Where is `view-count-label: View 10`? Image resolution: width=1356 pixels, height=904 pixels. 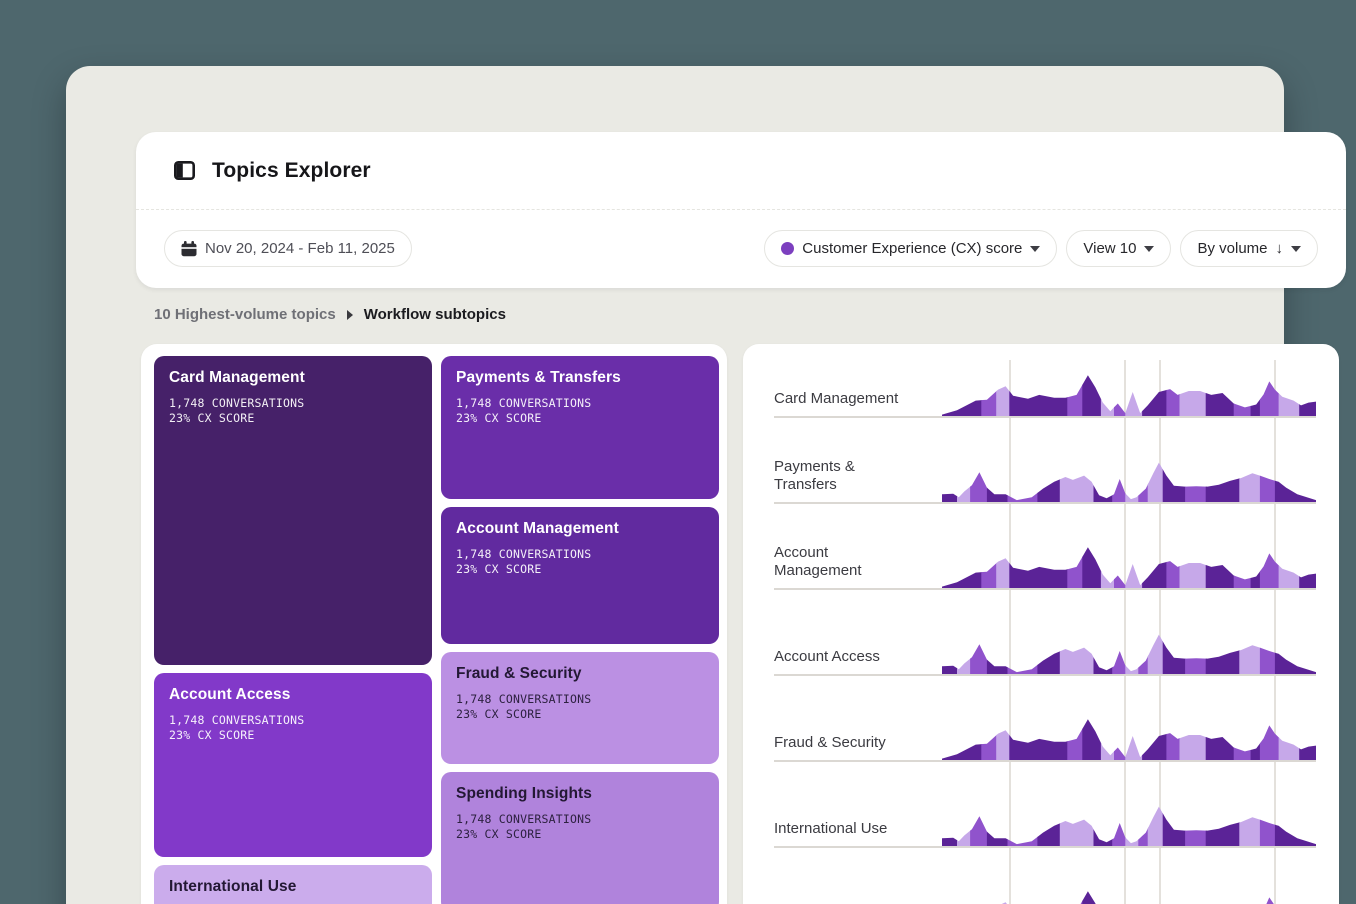 view-count-label: View 10 is located at coordinates (1110, 248).